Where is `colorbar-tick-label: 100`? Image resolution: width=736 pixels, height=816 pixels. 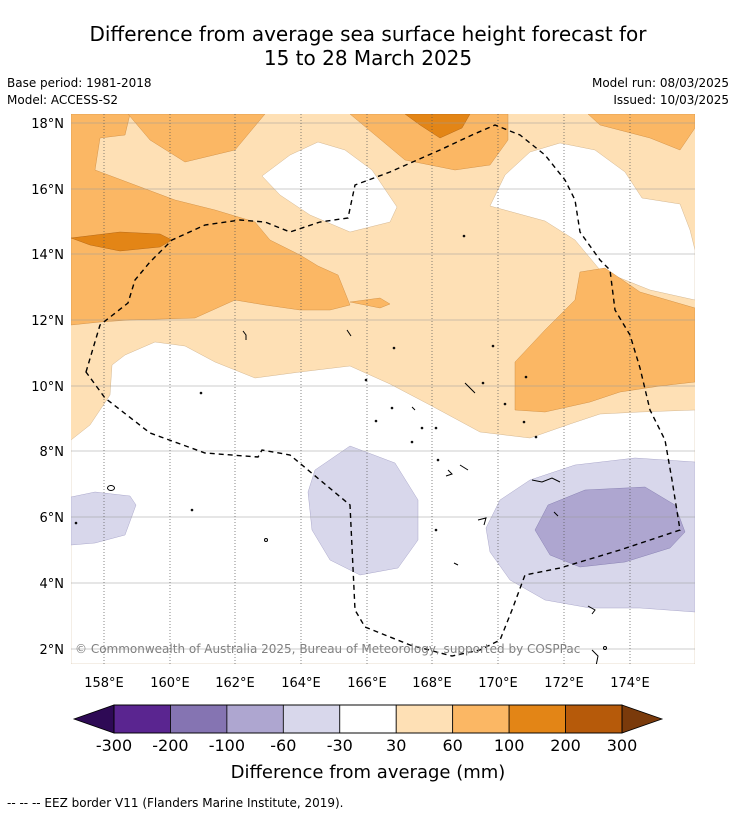
colorbar-tick-label: 100 is located at coordinates (509, 745).